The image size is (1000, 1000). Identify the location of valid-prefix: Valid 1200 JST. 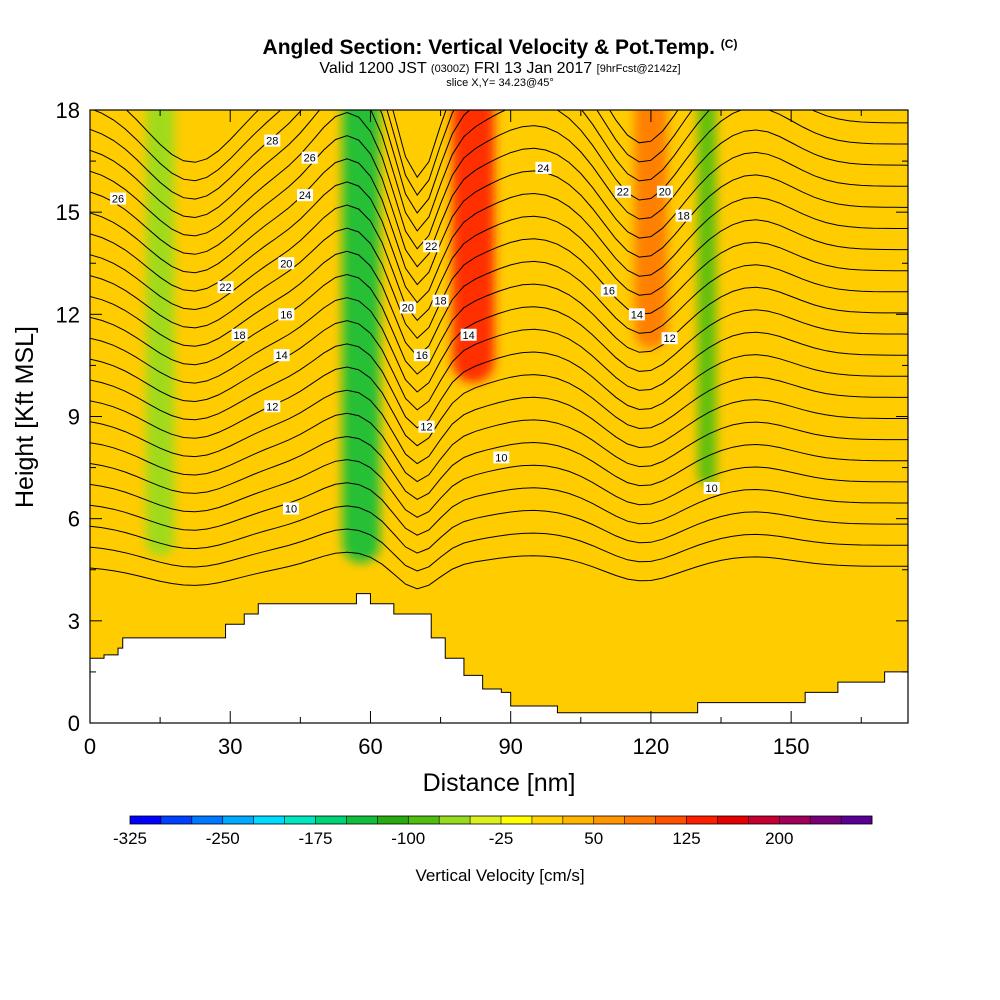
(373, 68).